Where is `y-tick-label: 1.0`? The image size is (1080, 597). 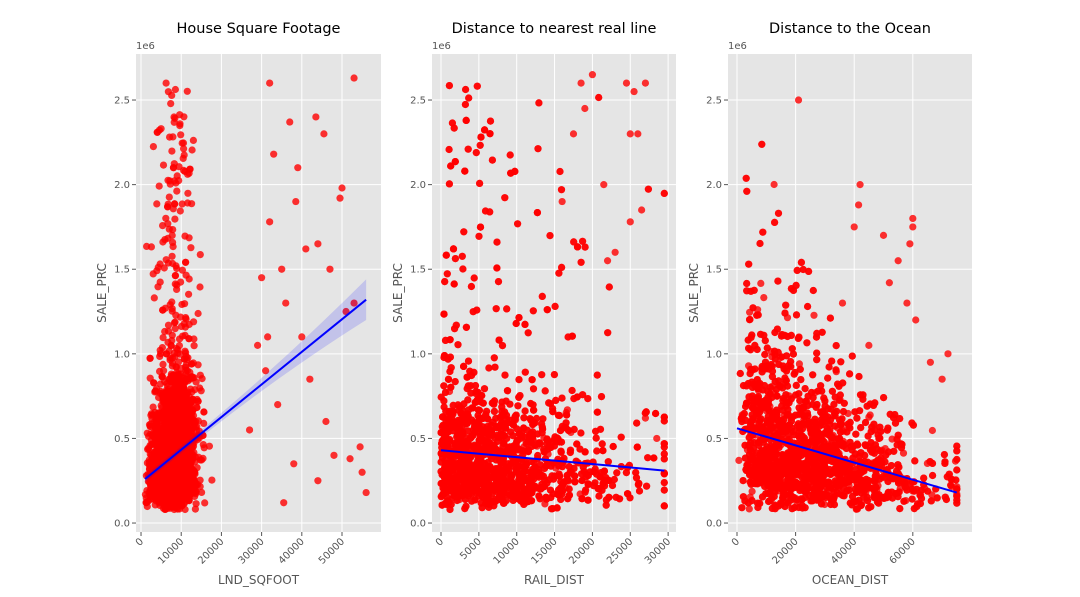
y-tick-label: 1.0 is located at coordinates (122, 354).